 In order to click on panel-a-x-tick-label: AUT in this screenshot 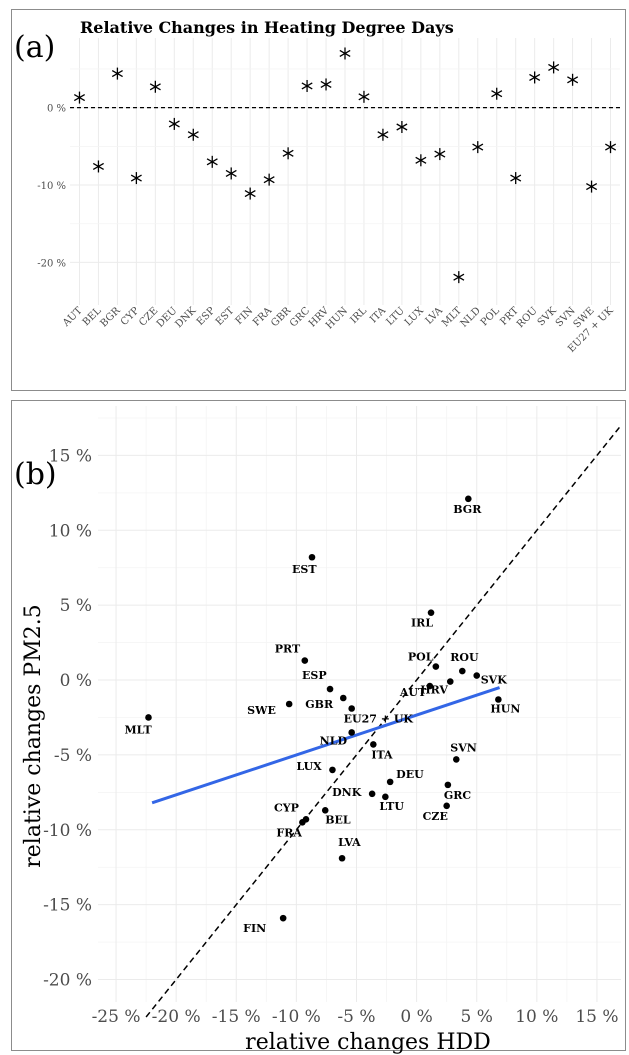, I will do `click(72, 317)`.